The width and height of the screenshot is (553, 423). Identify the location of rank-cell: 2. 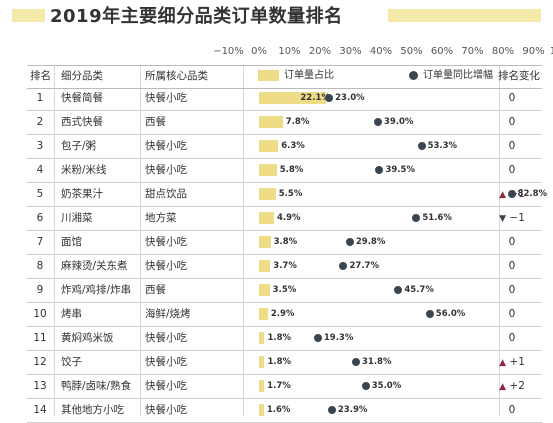
(40, 122).